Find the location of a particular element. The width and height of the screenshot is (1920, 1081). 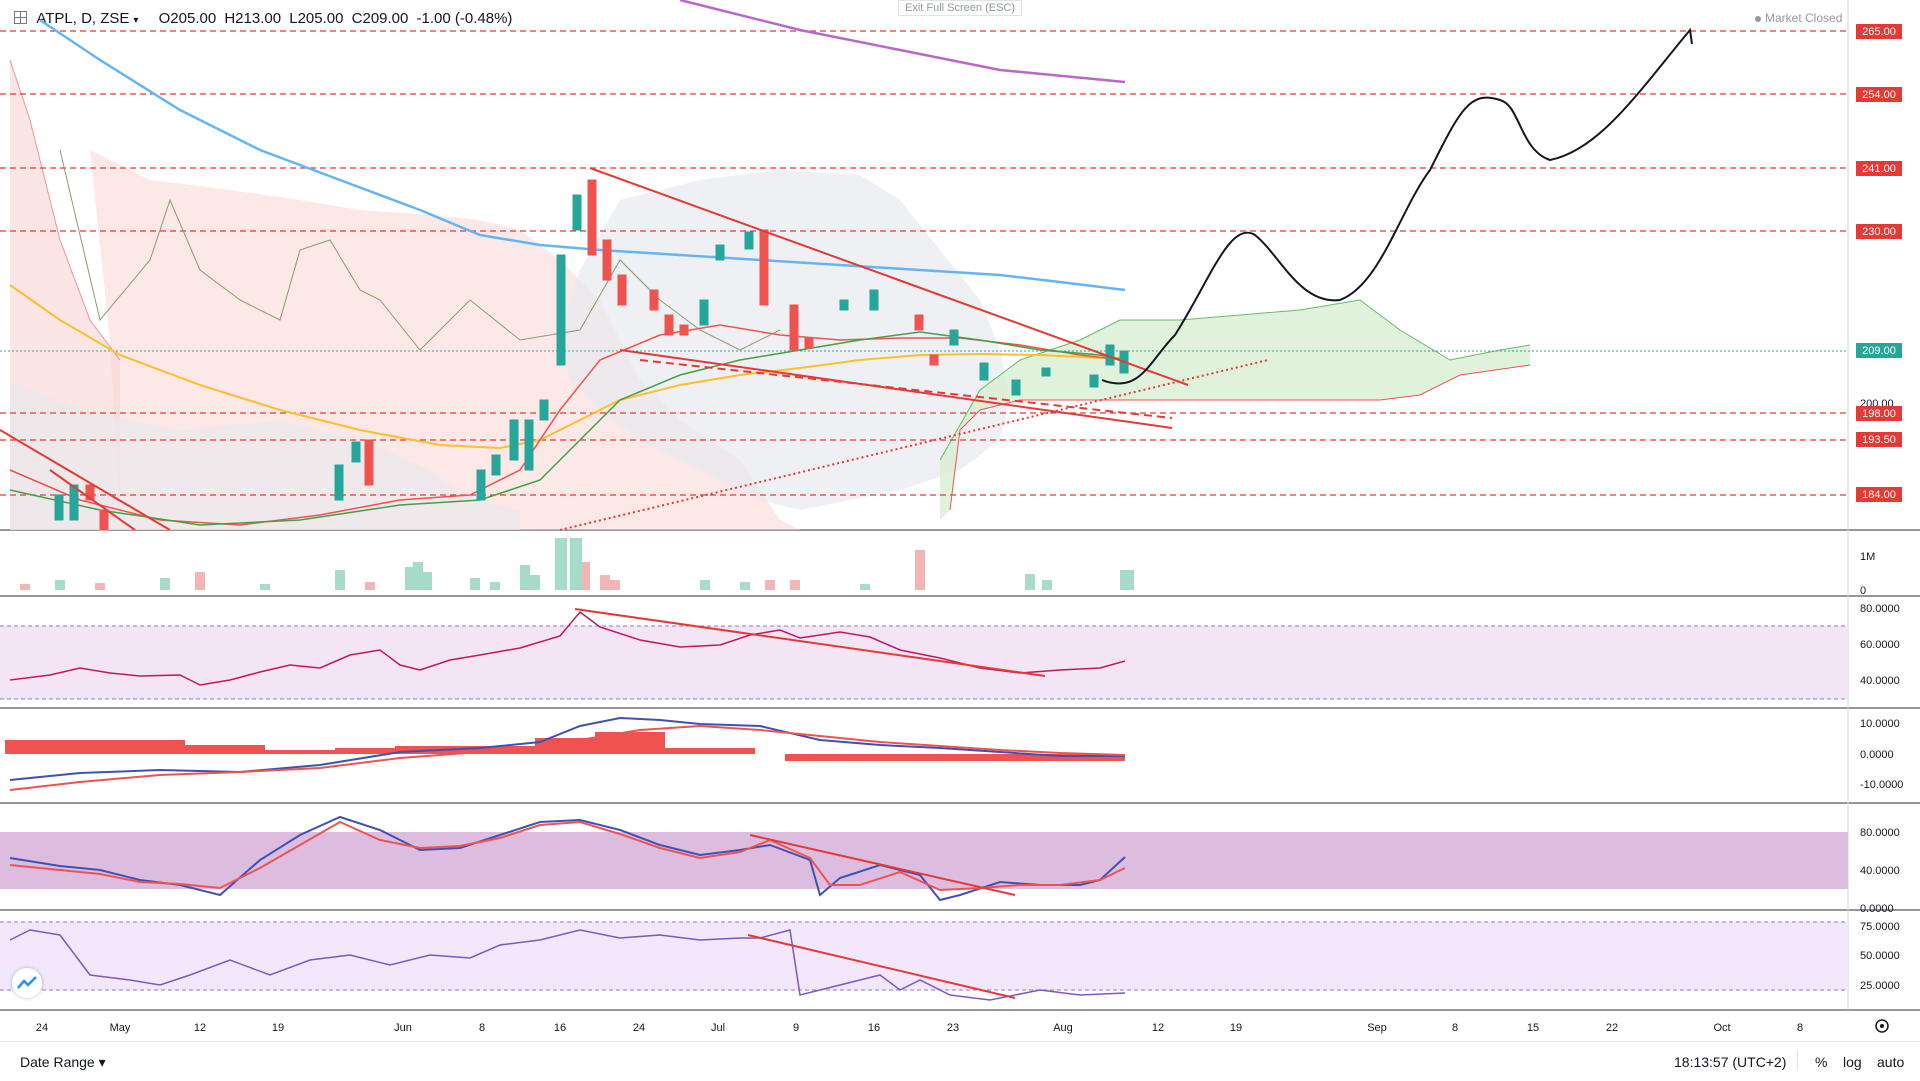

svg-text: 241.00 is located at coordinates (1879, 169).